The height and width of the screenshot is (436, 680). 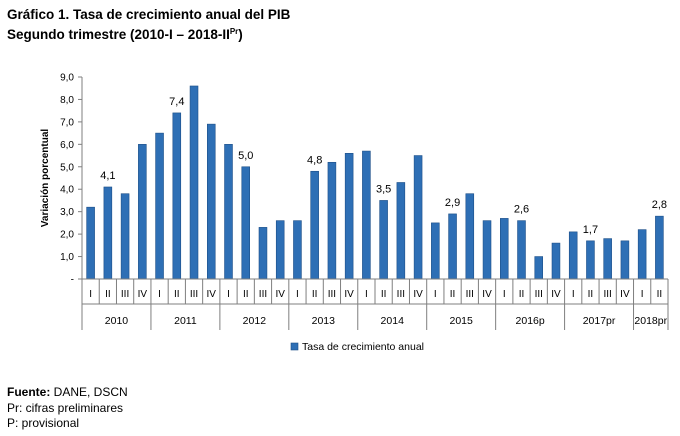 What do you see at coordinates (67, 78) in the screenshot?
I see `y-tick-label: 9,0` at bounding box center [67, 78].